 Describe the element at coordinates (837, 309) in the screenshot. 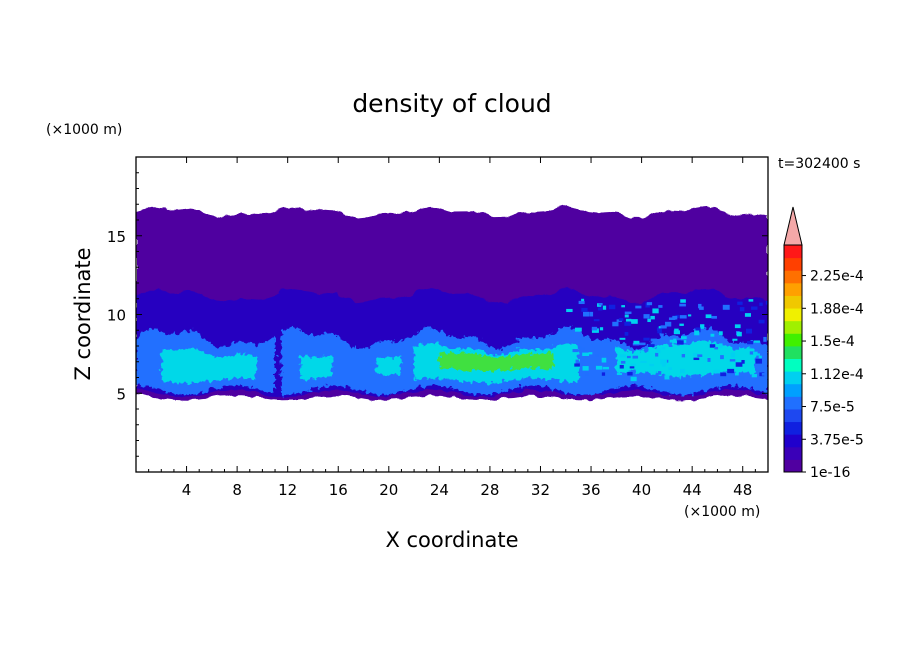

I see `colorbar-label: 1.88e-4` at that location.